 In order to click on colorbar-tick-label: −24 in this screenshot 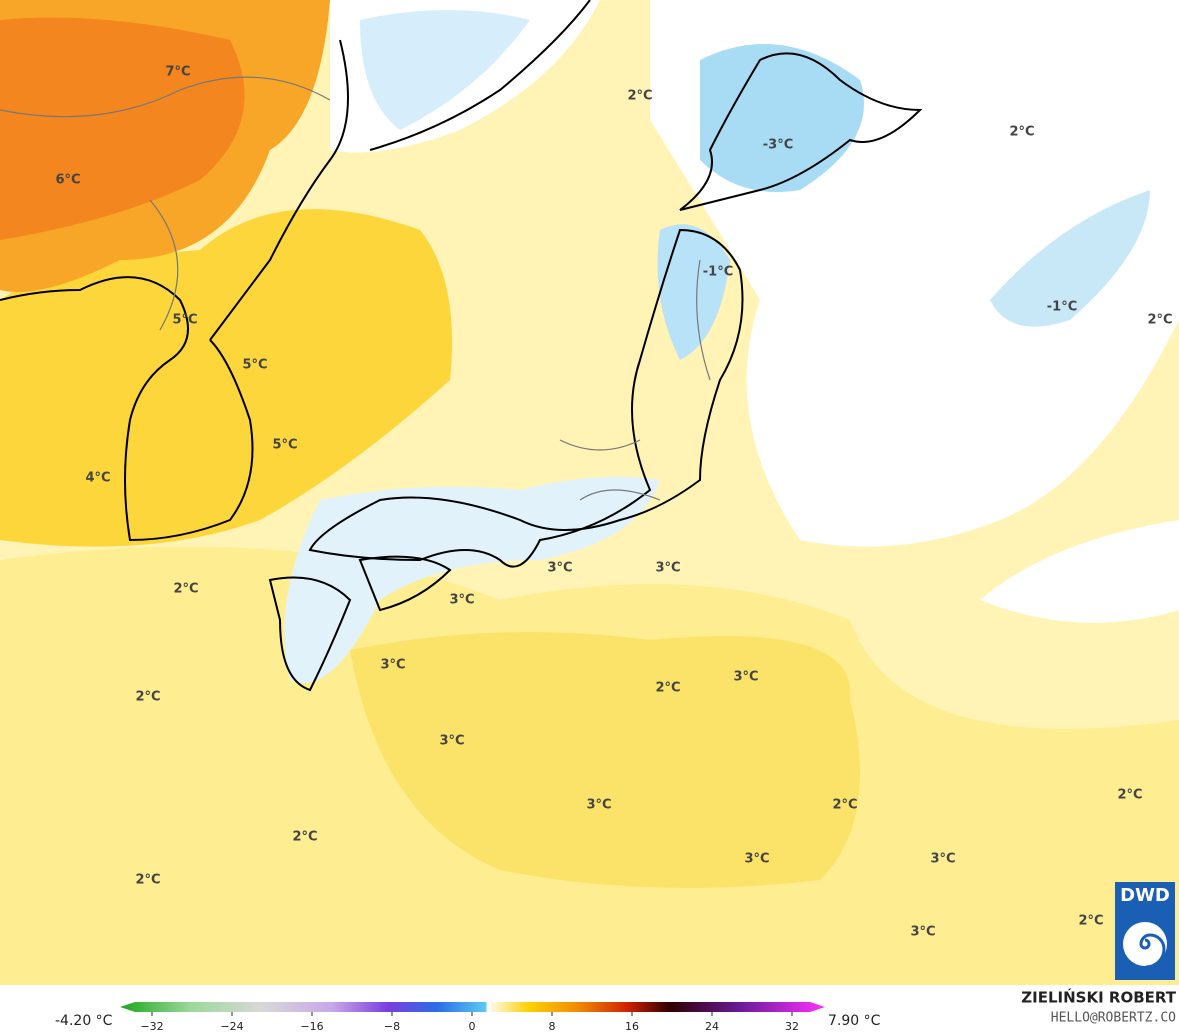, I will do `click(231, 1026)`.